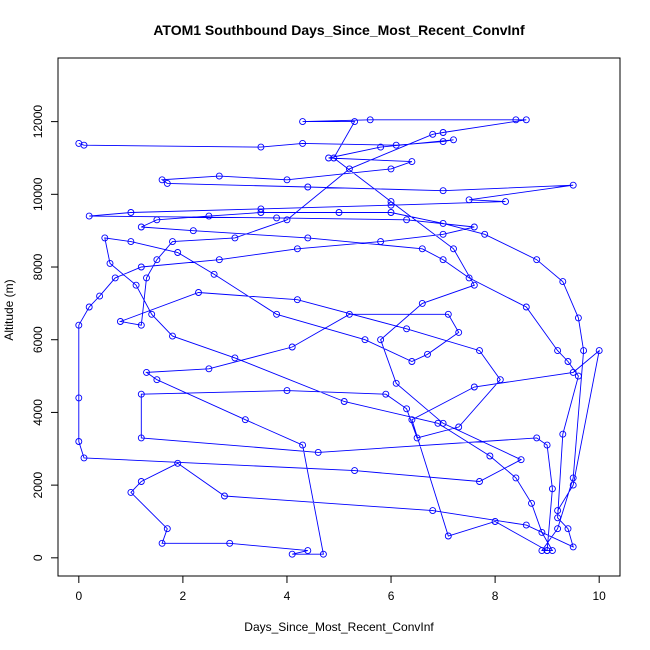  What do you see at coordinates (340, 589) in the screenshot?
I see `x-axis: 0 2 4 6 8 10` at bounding box center [340, 589].